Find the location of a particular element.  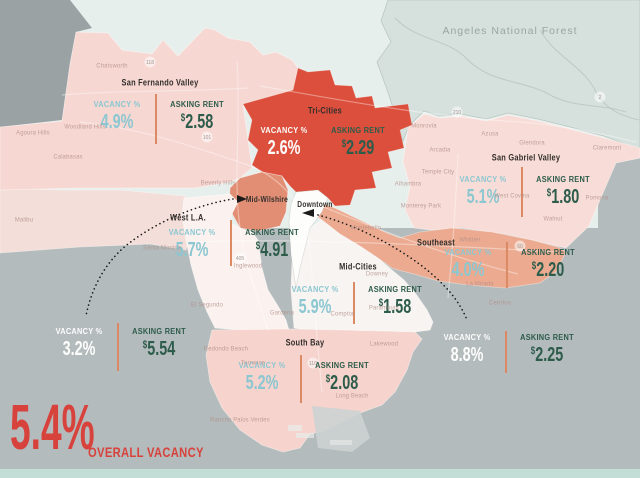

stats-south-bay: VACANCY % 5.2% ASKING RENT $2.08 is located at coordinates (303, 379).